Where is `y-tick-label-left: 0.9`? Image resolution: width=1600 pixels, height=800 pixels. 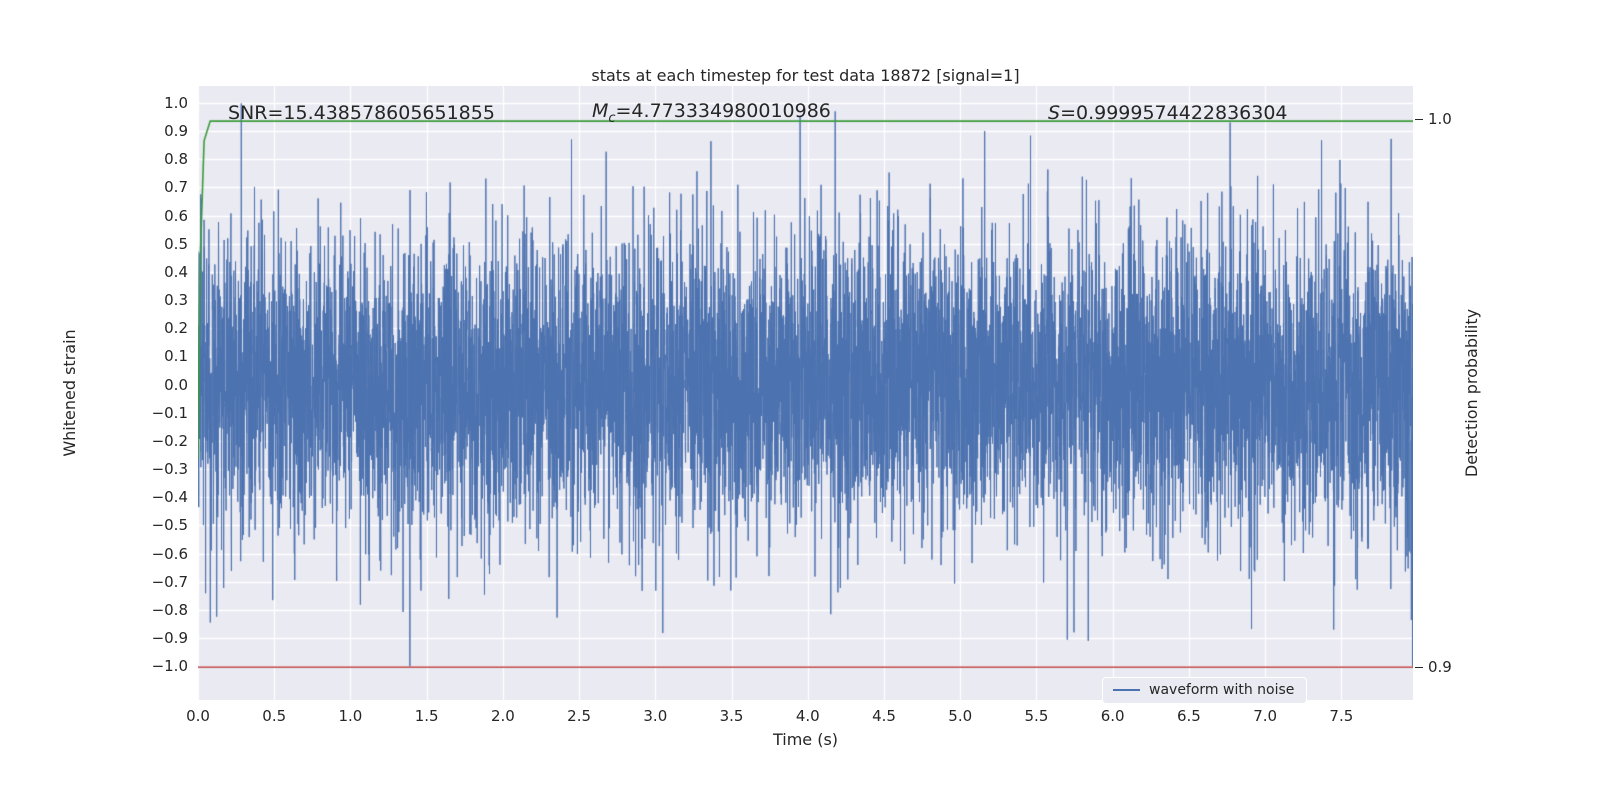 y-tick-label-left: 0.9 is located at coordinates (176, 131).